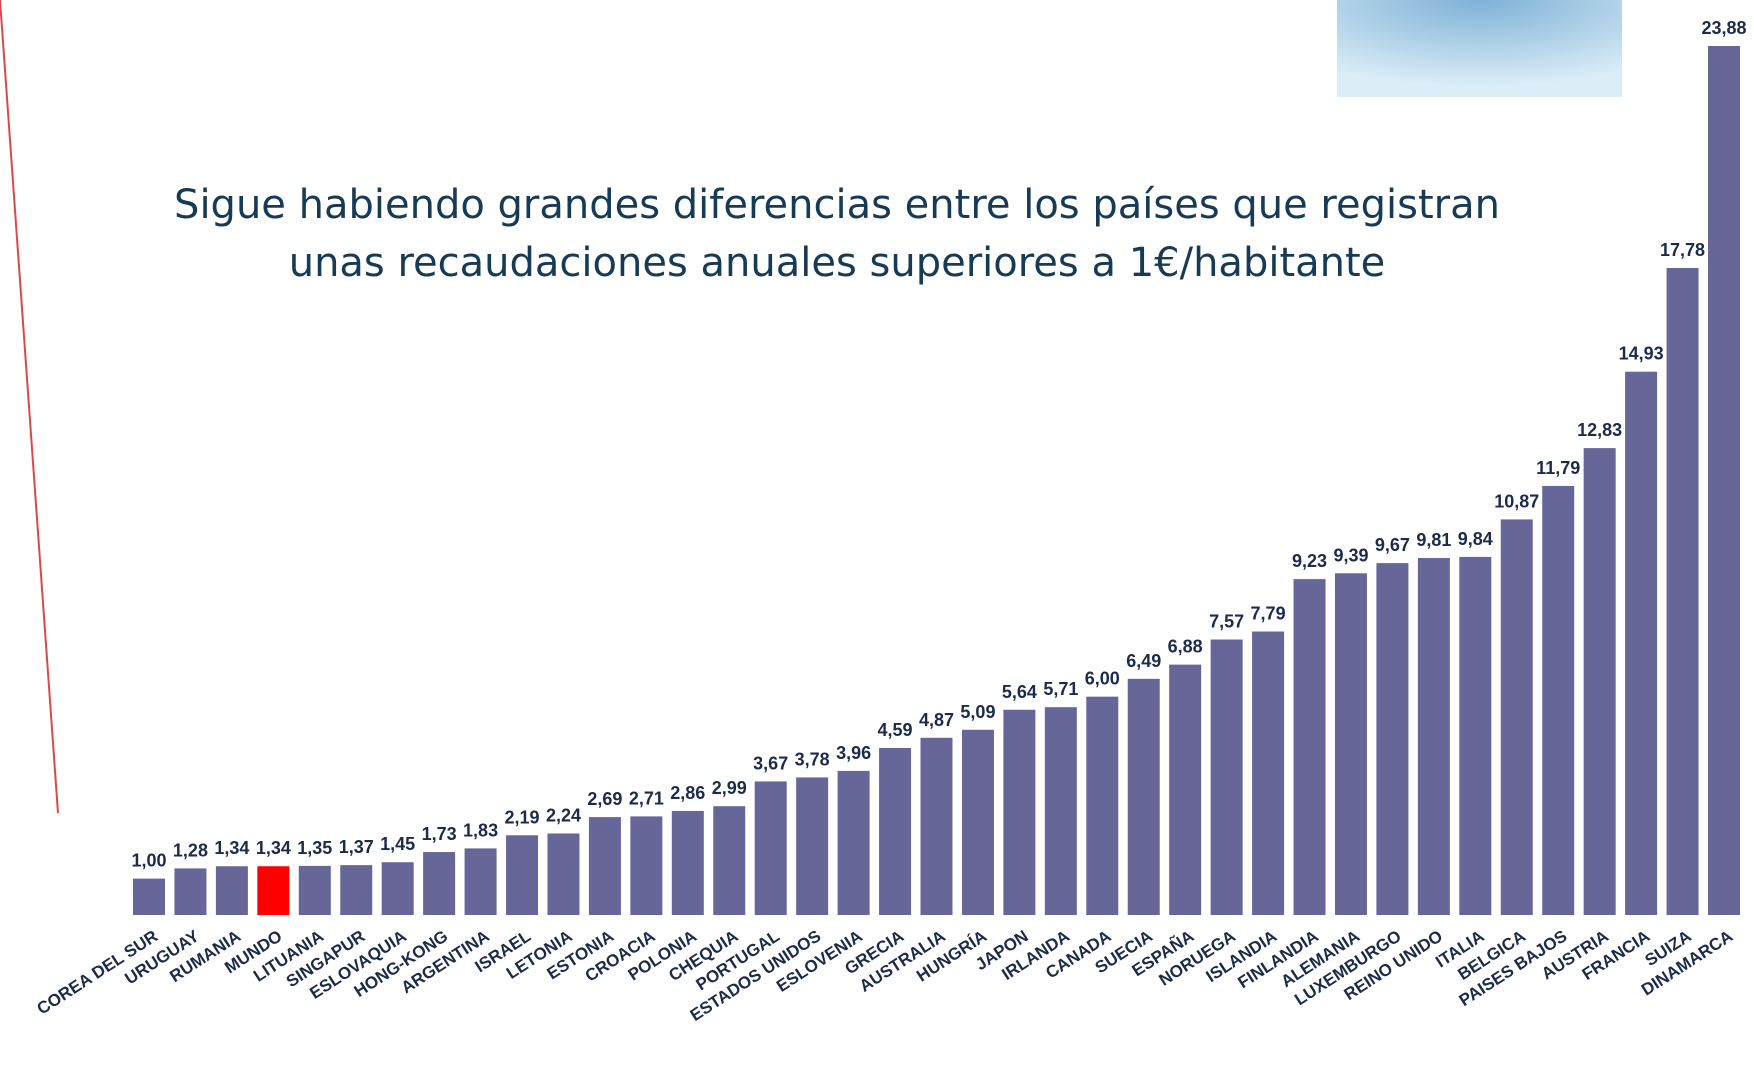  What do you see at coordinates (977, 712) in the screenshot?
I see `value-label: 5,09` at bounding box center [977, 712].